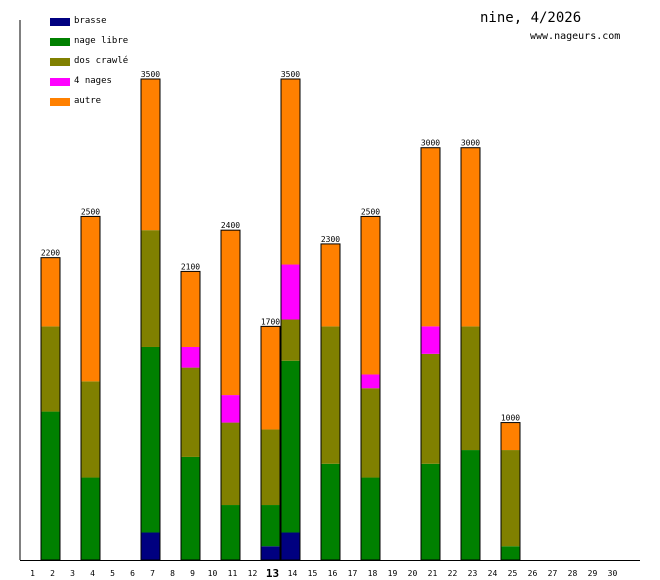 This screenshot has height=580, width=660. Describe the element at coordinates (132, 573) in the screenshot. I see `x-tick-label-day-6: 6` at that location.